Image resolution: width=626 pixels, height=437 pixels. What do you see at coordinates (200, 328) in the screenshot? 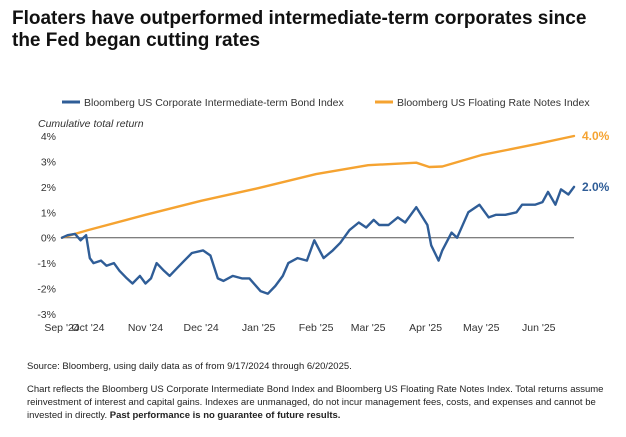
I see `x-tick-label: Dec '24` at bounding box center [200, 328].